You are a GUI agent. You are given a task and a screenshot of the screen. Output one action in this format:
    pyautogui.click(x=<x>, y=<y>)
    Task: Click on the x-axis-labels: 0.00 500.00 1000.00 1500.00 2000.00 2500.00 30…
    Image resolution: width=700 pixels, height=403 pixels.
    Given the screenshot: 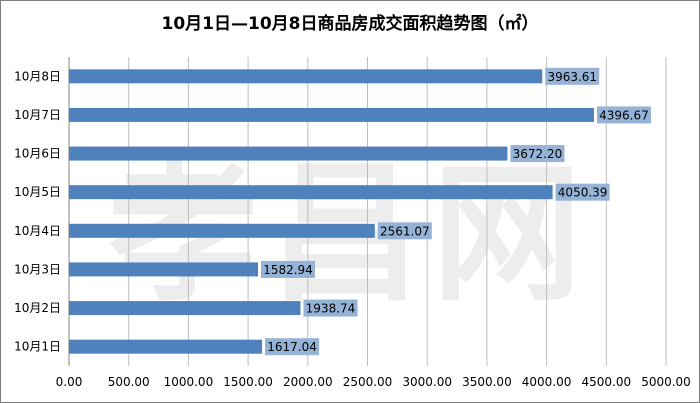 What is the action you would take?
    pyautogui.click(x=373, y=382)
    